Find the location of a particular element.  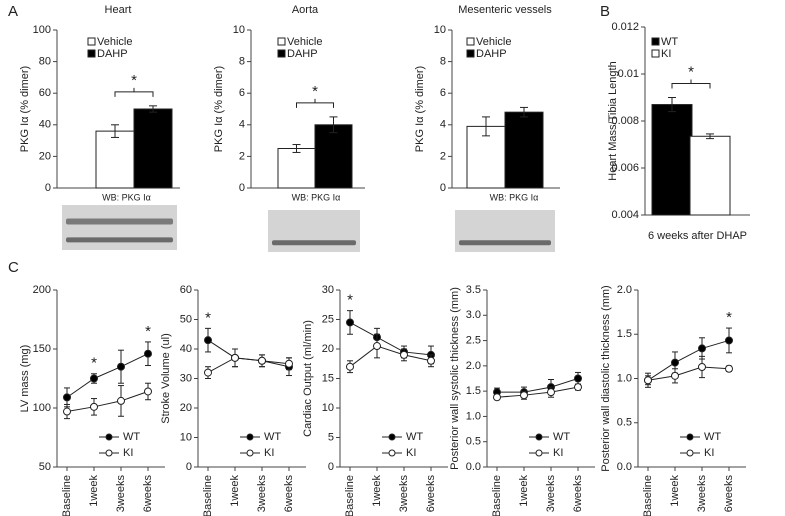

y-tick-label: 3.5 is located at coordinates (473, 290).